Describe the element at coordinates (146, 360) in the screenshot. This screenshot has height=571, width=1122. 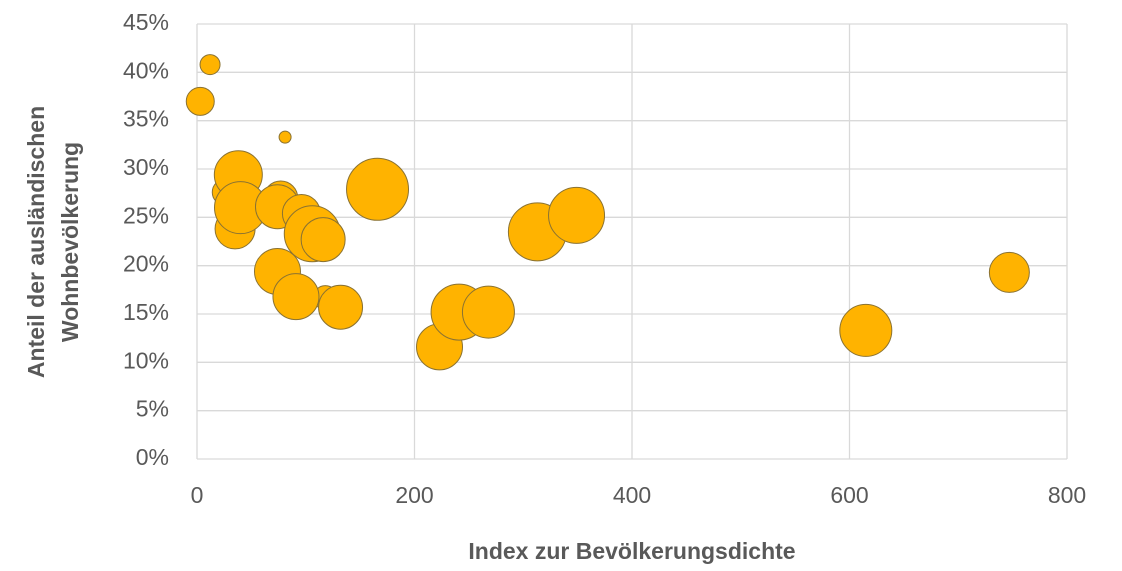
I see `y-tick-label: 10%` at that location.